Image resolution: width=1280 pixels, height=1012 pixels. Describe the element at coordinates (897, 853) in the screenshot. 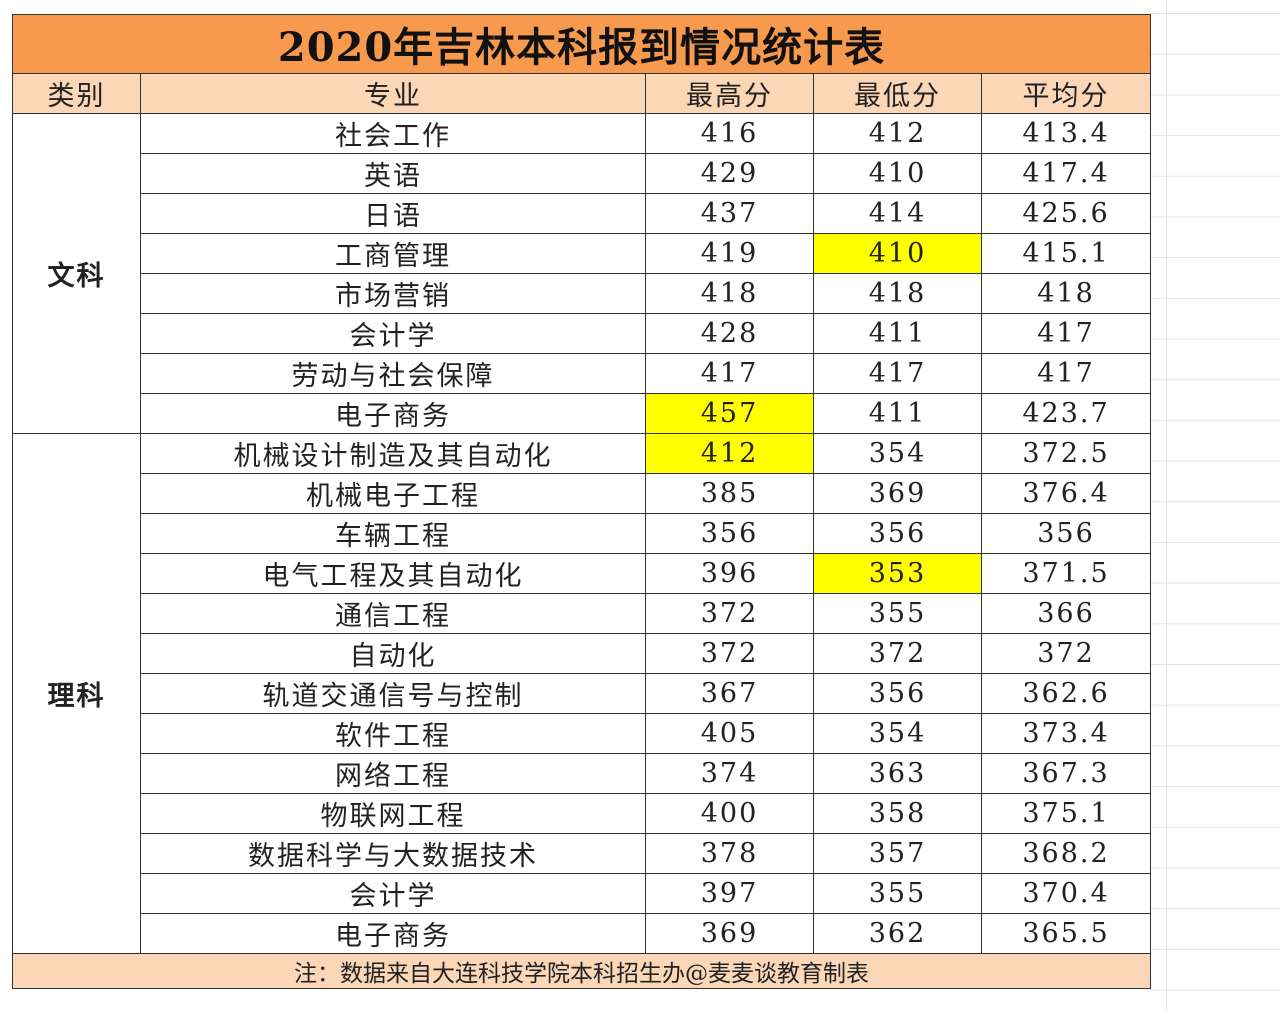

I see `min-cell: 357` at that location.